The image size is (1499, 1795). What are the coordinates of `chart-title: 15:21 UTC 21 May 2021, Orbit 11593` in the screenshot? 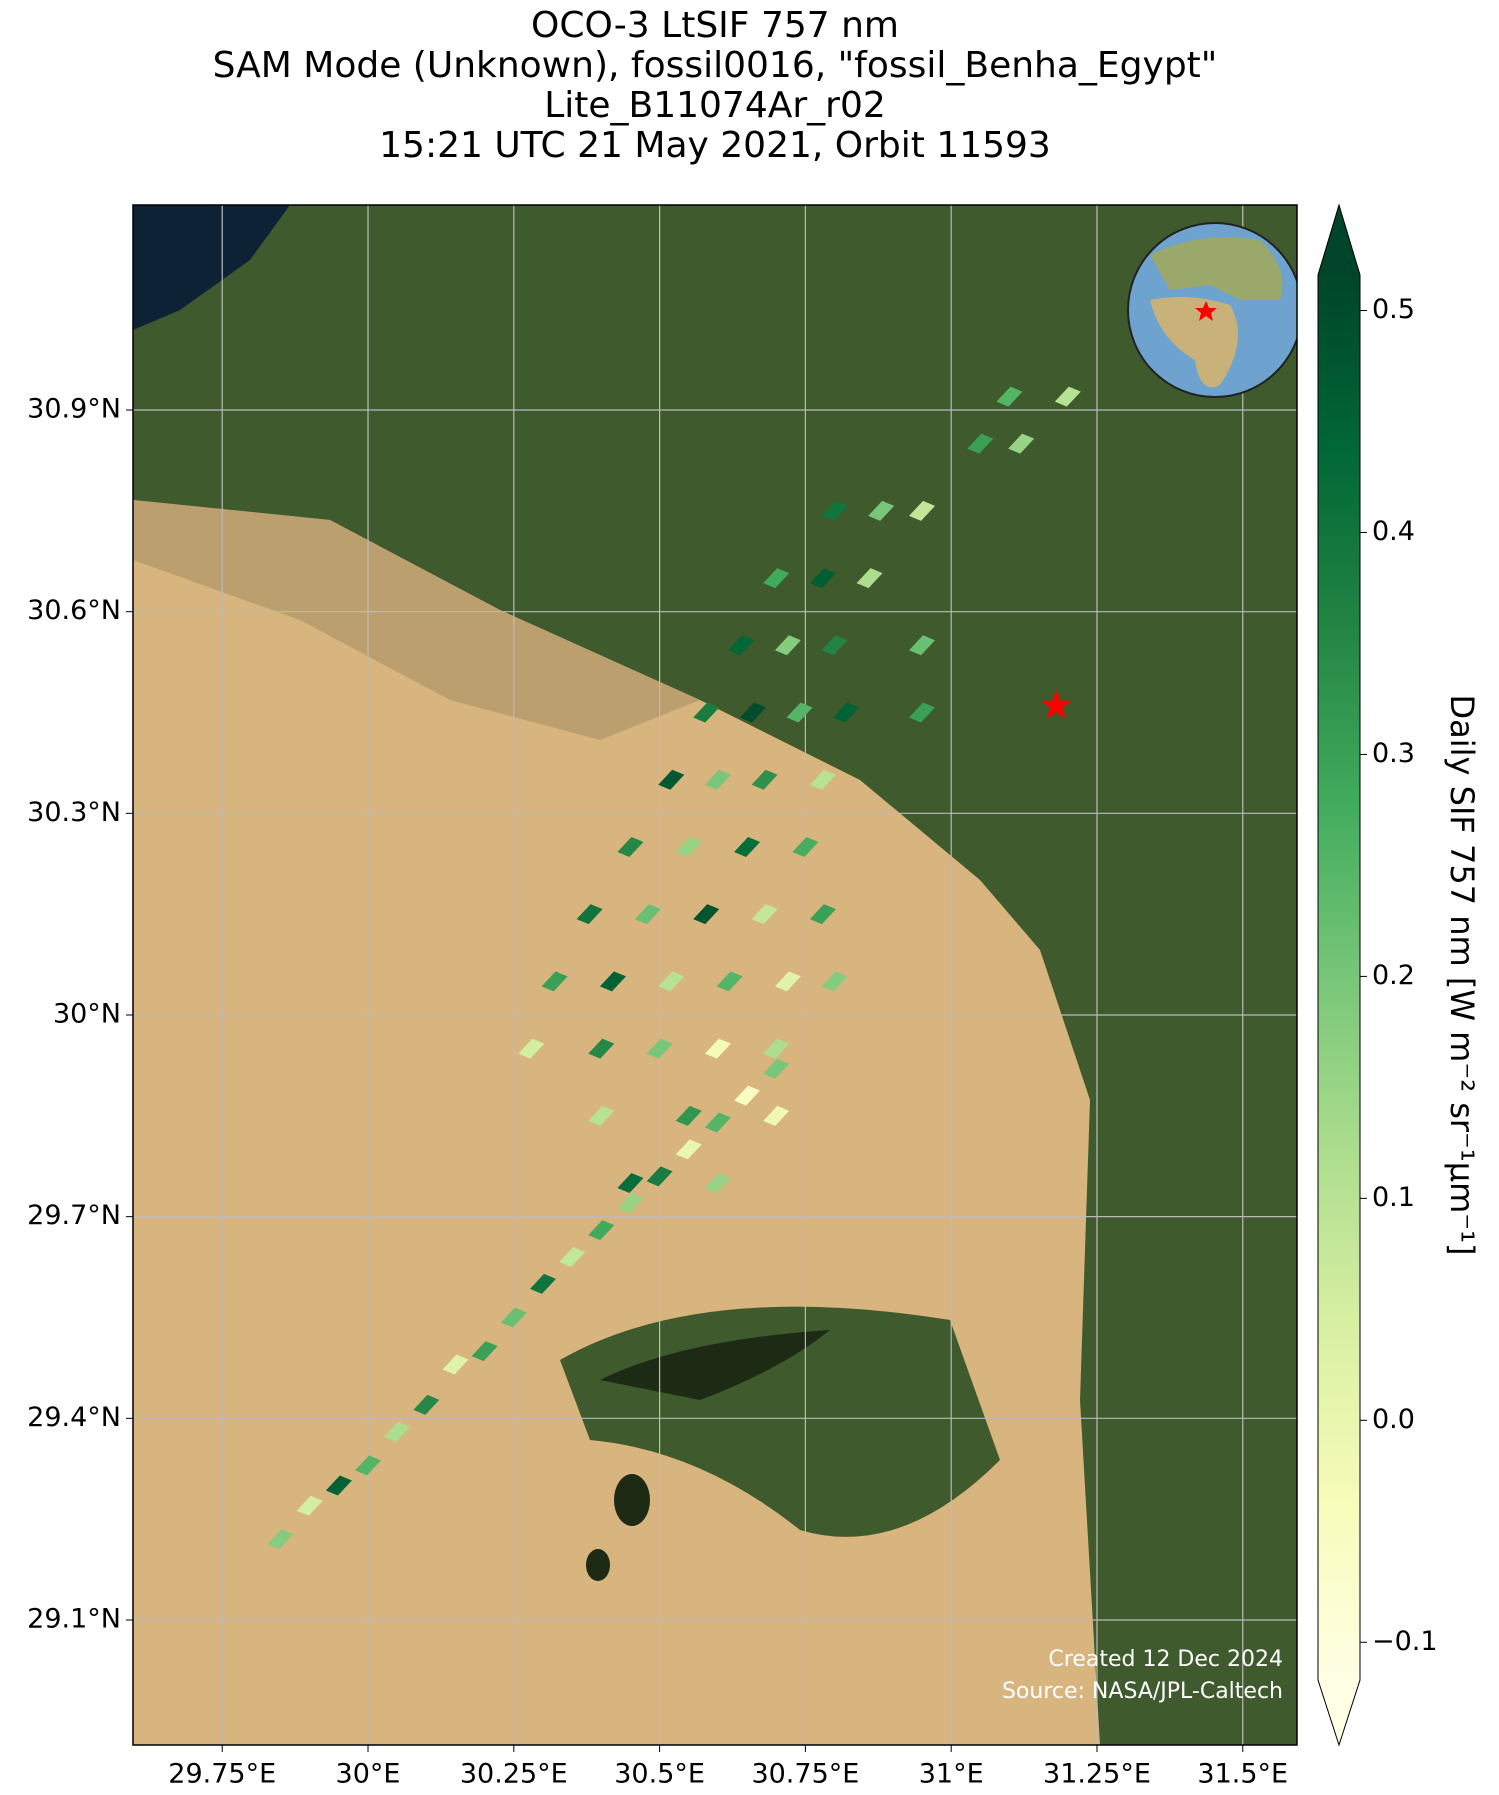 It's located at (715, 145).